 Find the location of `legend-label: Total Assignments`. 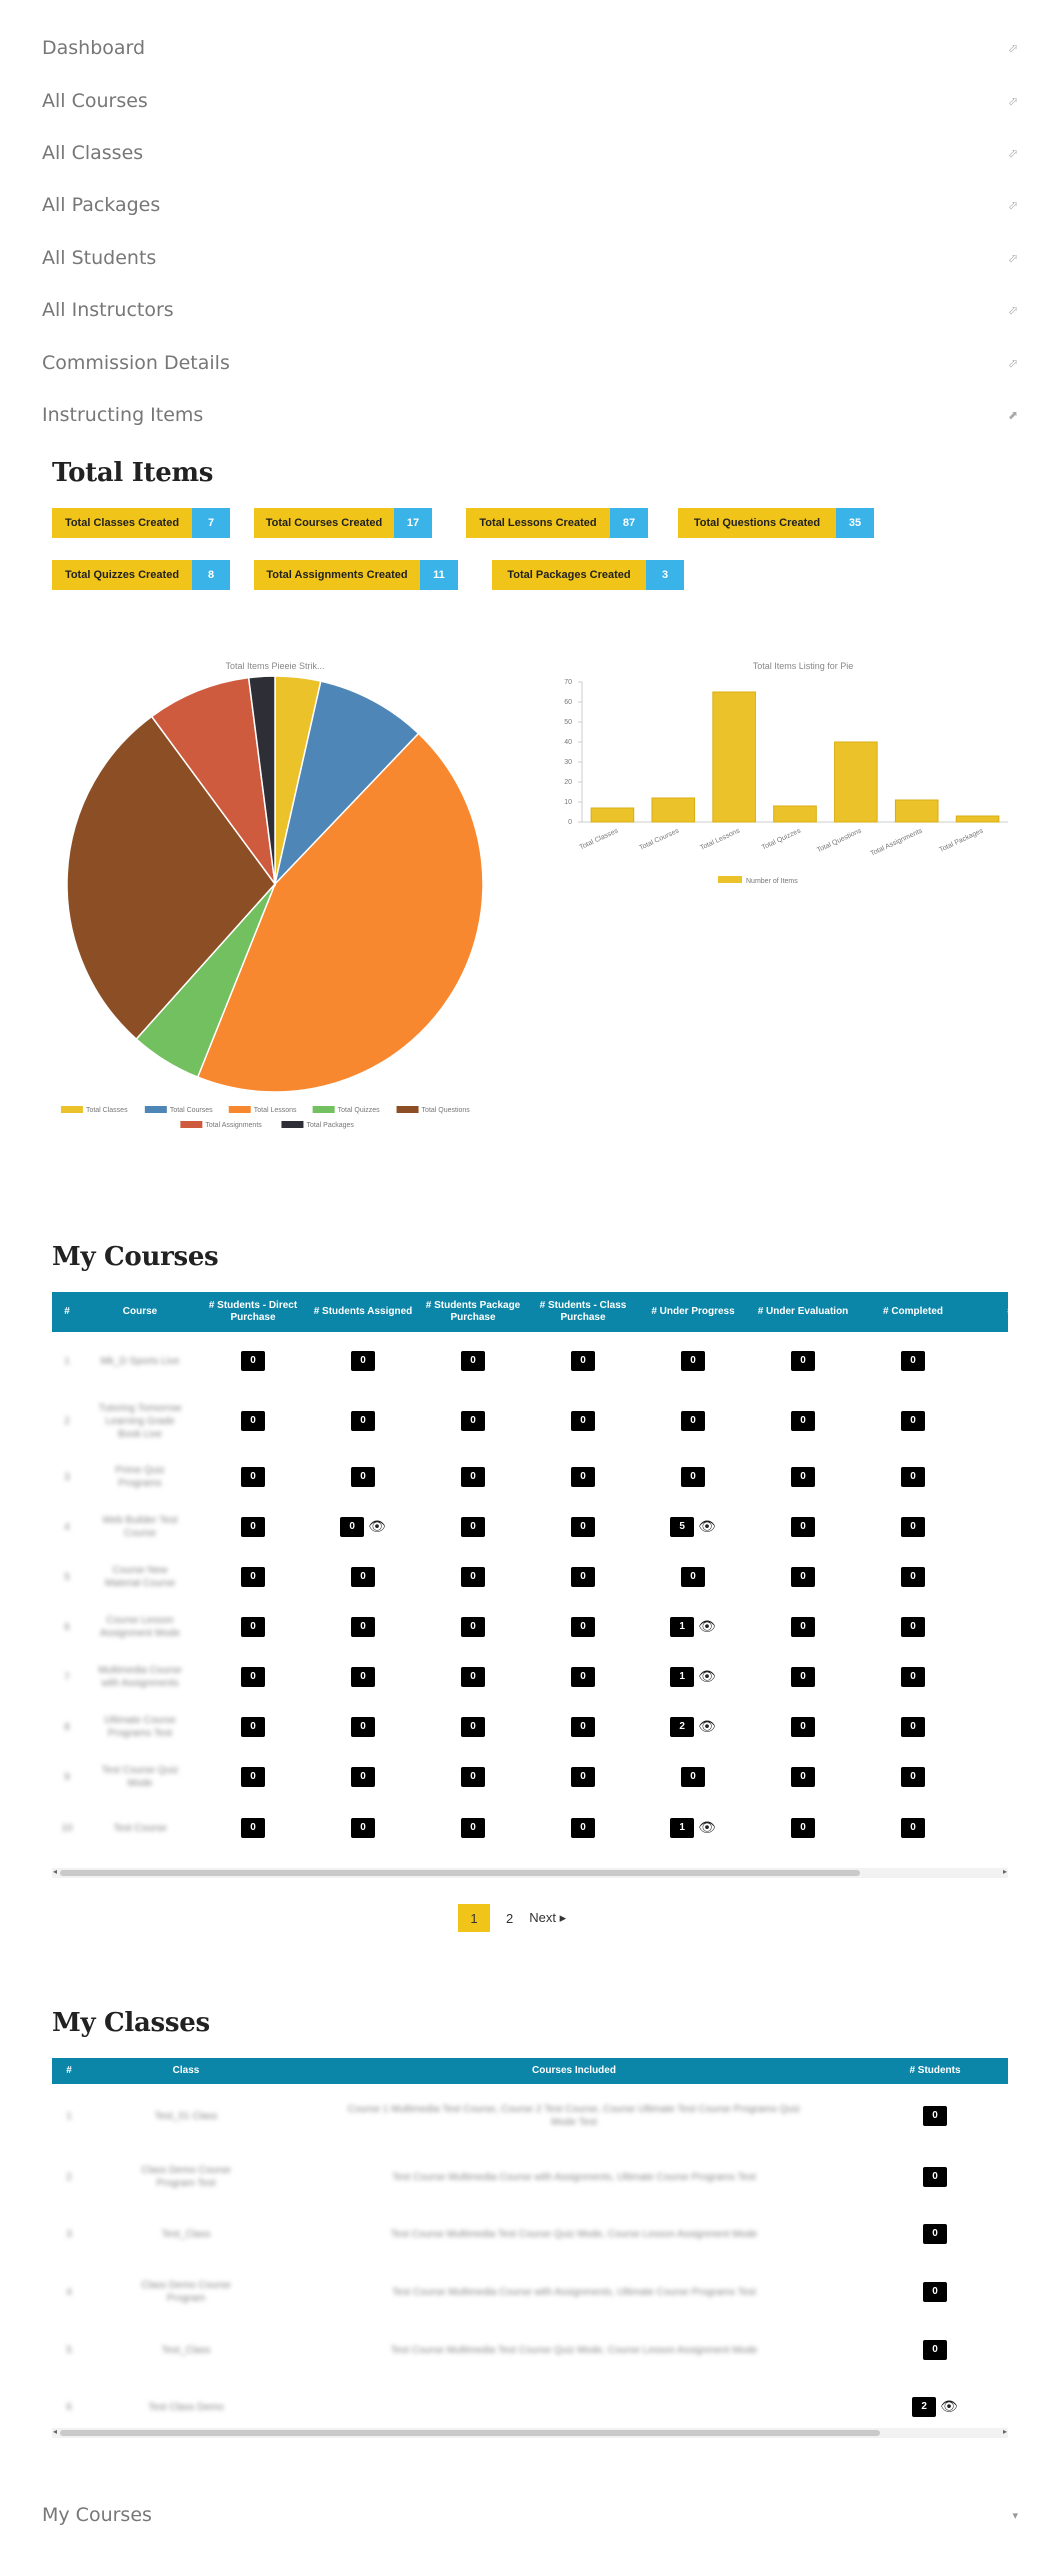

legend-label: Total Assignments is located at coordinates (233, 1125).